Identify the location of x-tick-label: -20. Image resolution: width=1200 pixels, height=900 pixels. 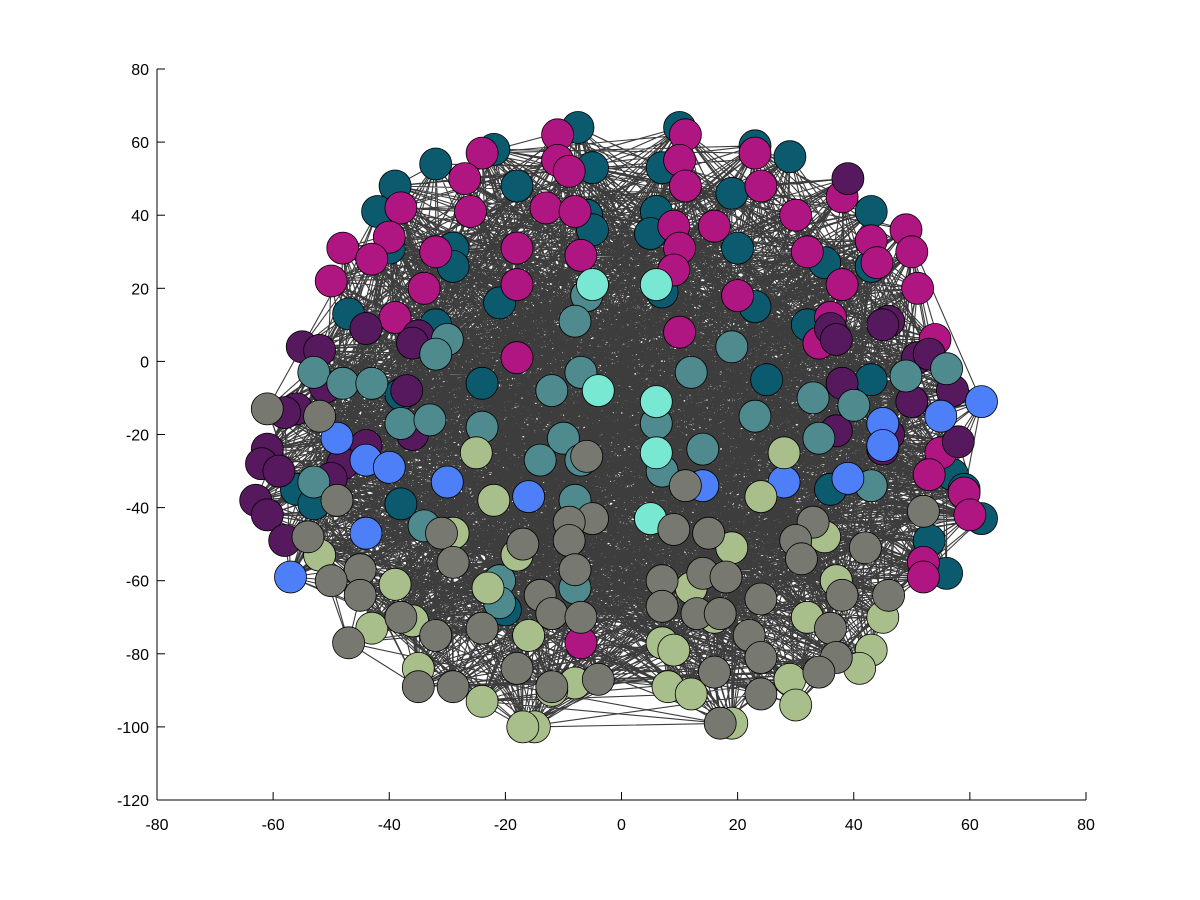
(505, 825).